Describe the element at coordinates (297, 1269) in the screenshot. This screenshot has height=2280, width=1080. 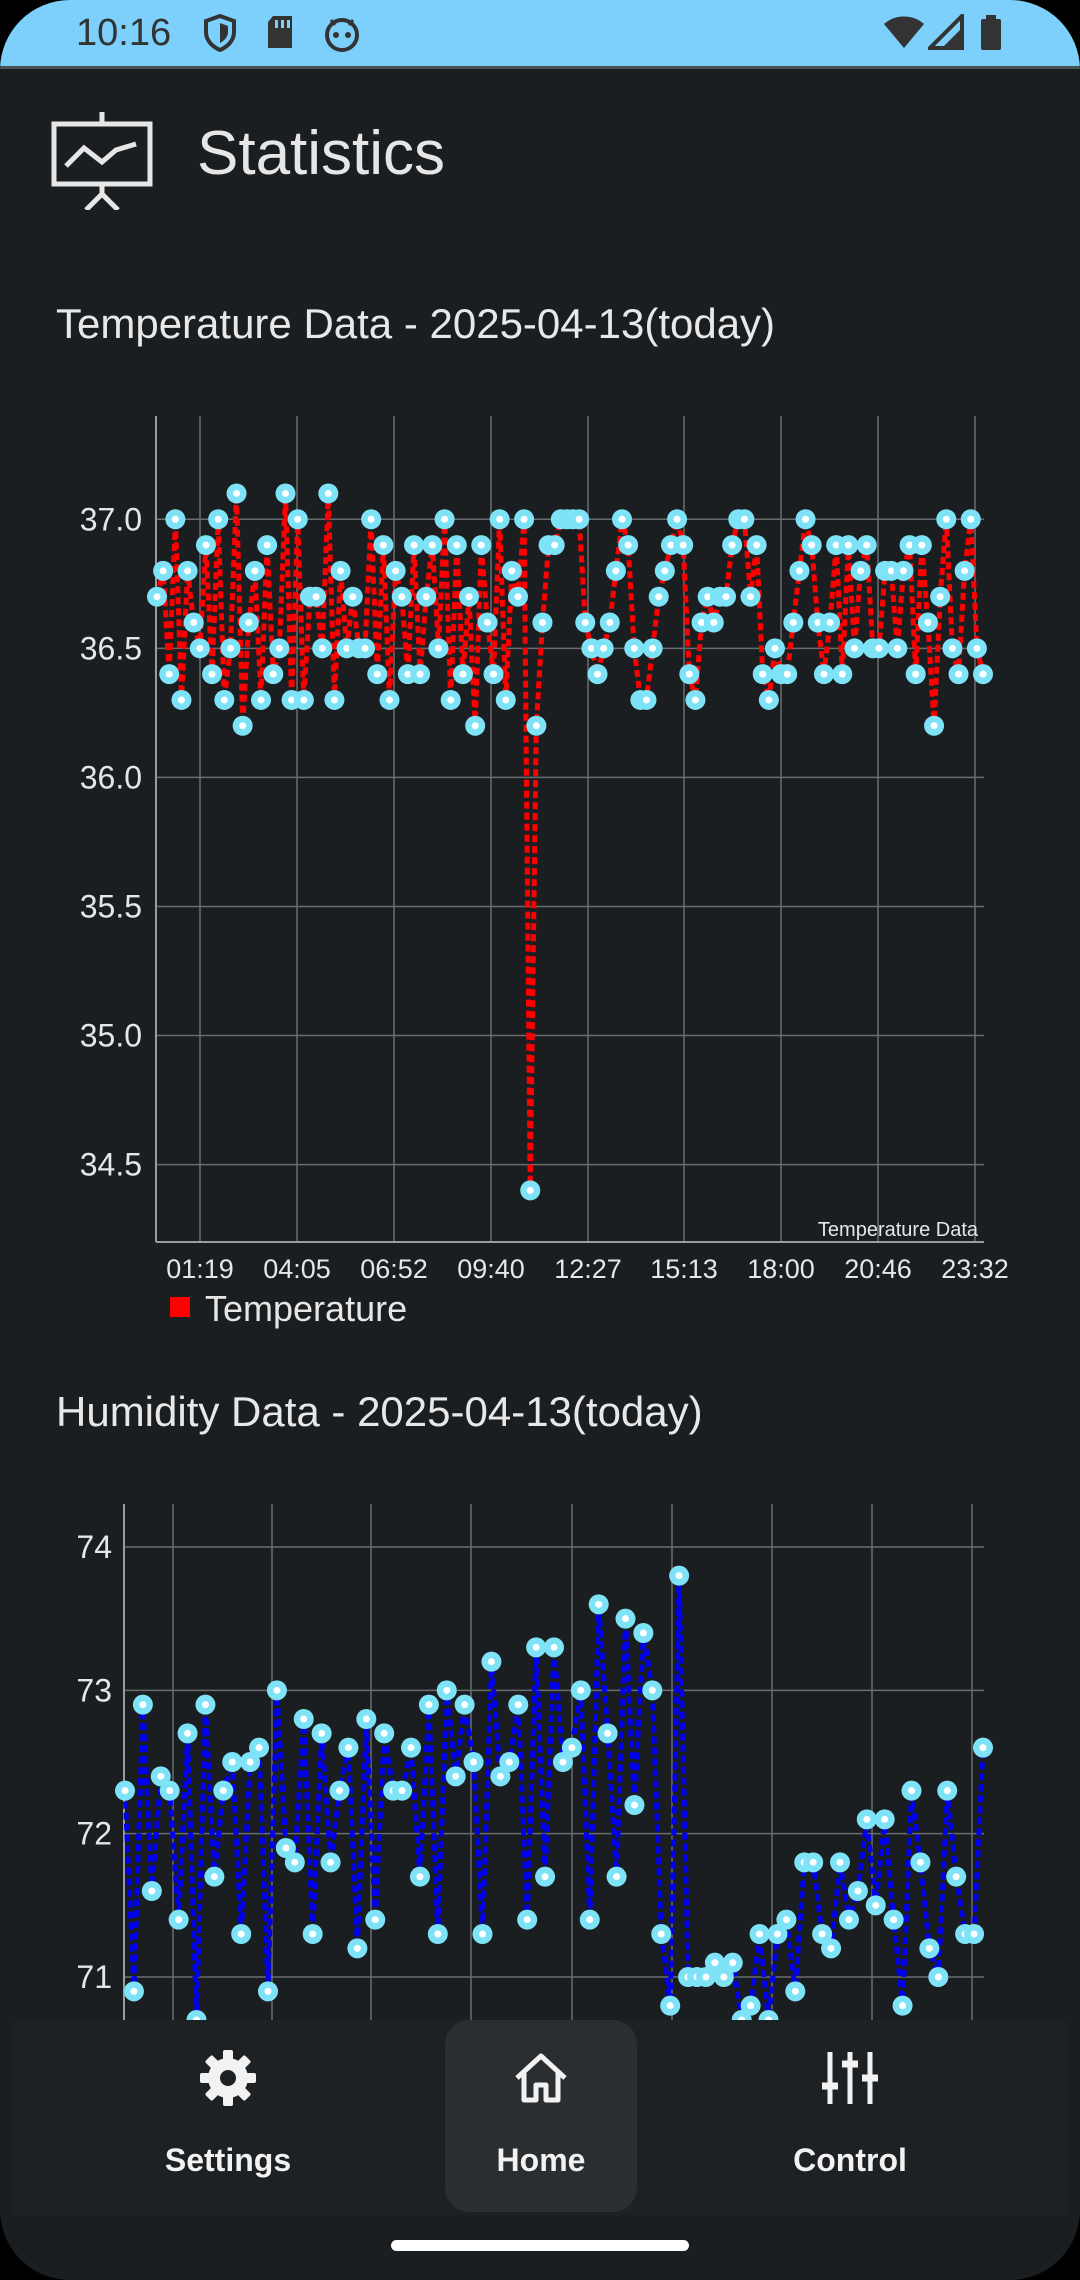
I see `x-tick-label: 04:05` at that location.